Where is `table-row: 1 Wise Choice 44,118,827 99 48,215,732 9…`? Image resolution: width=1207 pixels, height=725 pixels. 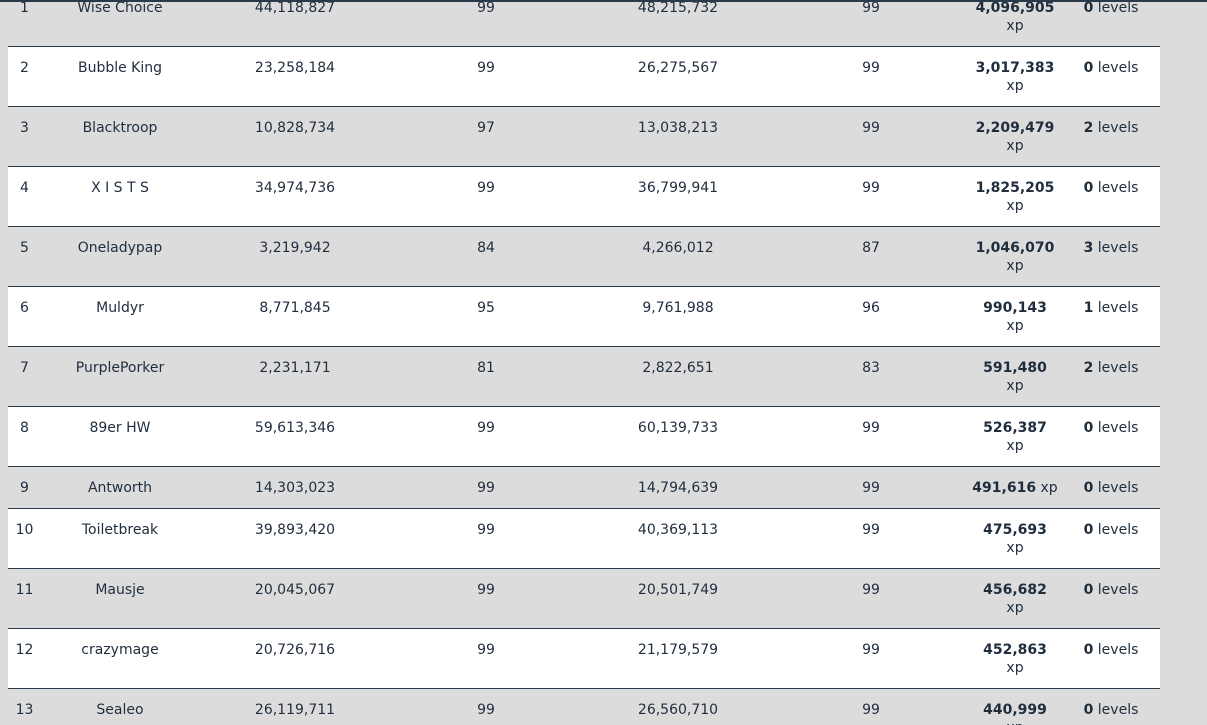 table-row: 1 Wise Choice 44,118,827 99 48,215,732 9… is located at coordinates (584, 23).